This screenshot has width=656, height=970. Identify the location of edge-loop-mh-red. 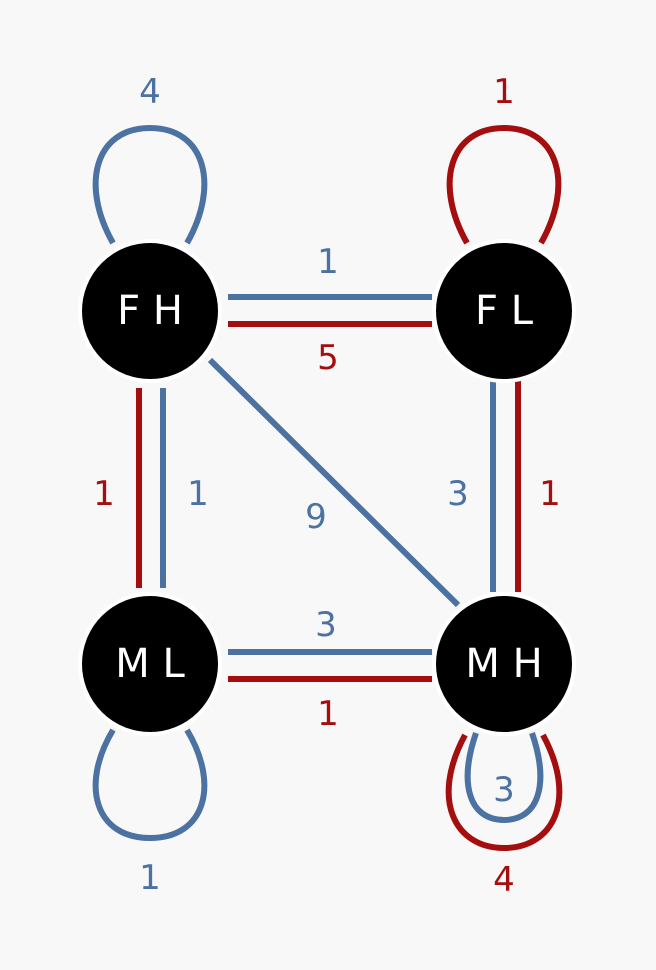
(504, 792).